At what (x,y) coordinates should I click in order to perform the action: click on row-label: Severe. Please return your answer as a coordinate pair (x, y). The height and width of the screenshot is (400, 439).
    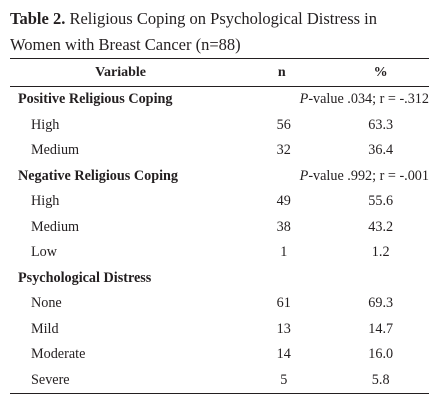
    Looking at the image, I should click on (120, 381).